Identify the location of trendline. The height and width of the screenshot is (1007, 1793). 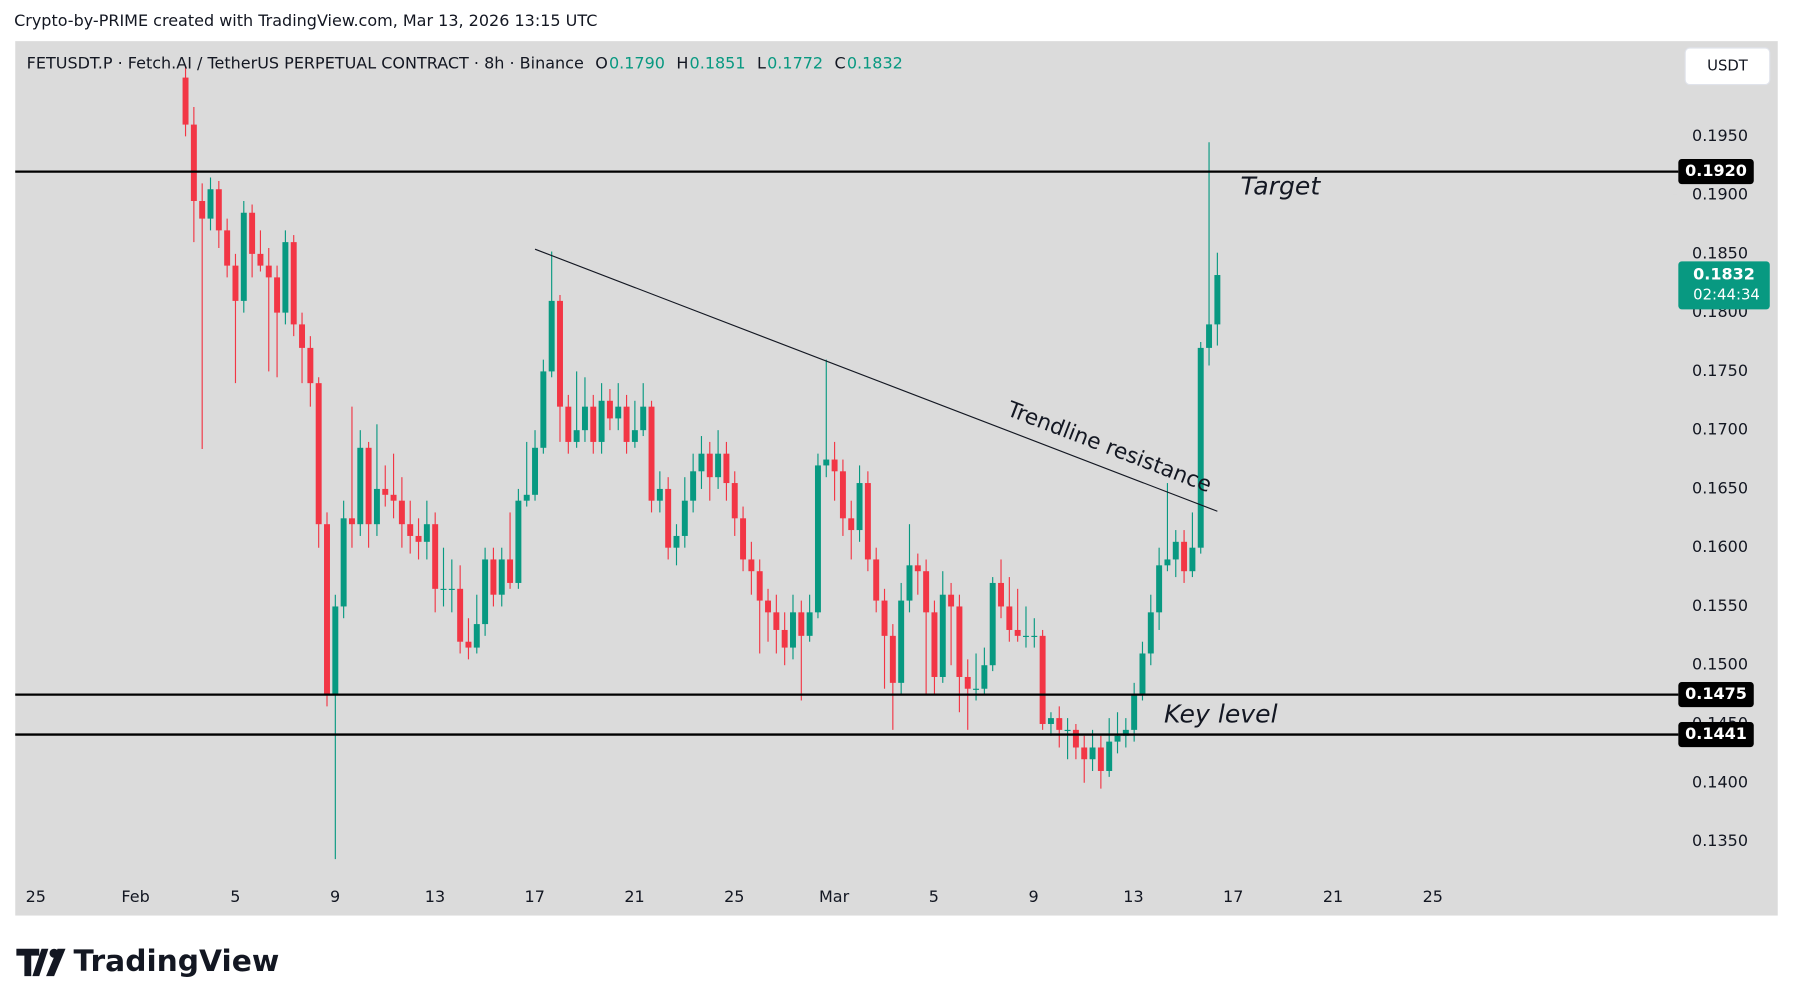
(876, 380).